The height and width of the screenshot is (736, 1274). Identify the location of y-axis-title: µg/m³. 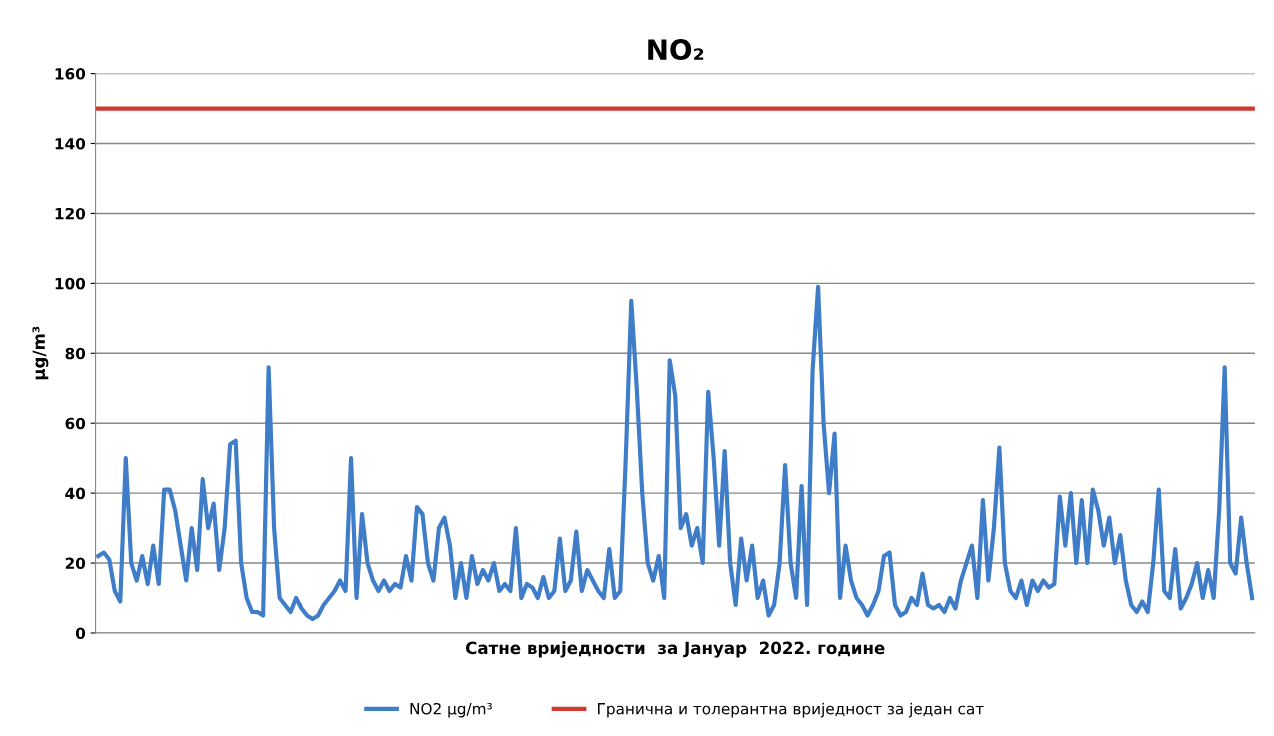
(40, 353).